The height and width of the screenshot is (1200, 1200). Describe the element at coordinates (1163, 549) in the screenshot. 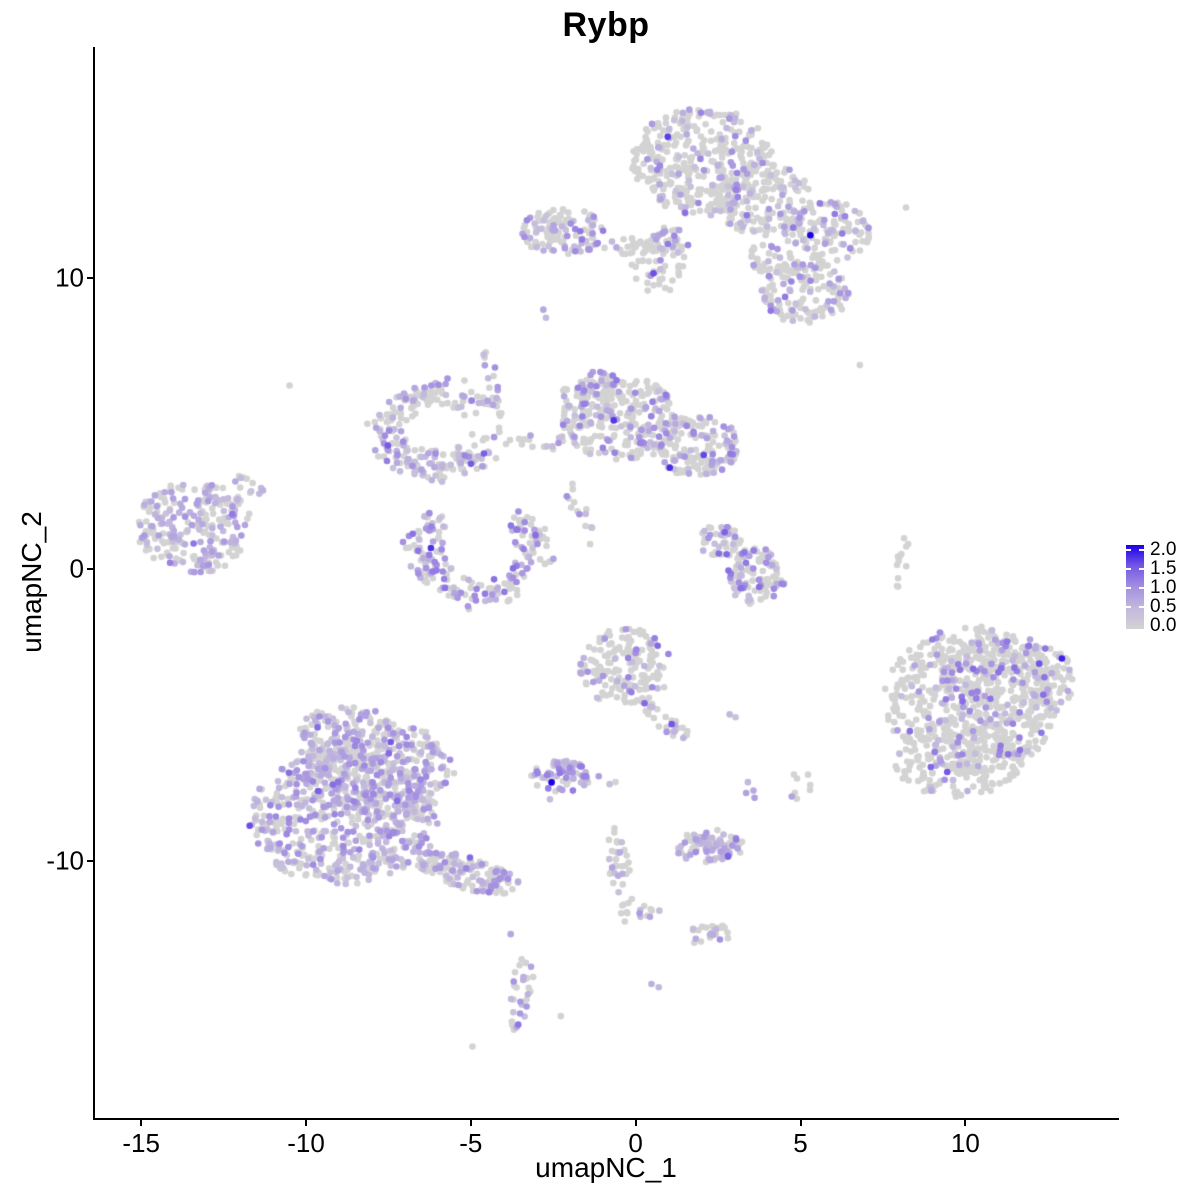

I see `legend-tick-label: 2.0` at that location.